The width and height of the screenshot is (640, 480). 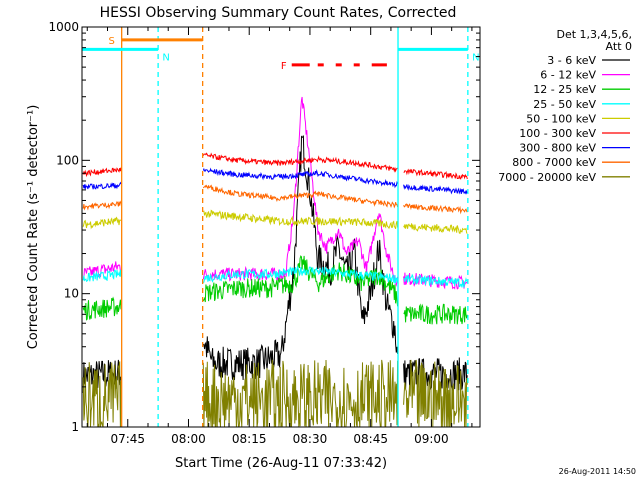 I want to click on series-line-50-100-kev, so click(x=275, y=221).